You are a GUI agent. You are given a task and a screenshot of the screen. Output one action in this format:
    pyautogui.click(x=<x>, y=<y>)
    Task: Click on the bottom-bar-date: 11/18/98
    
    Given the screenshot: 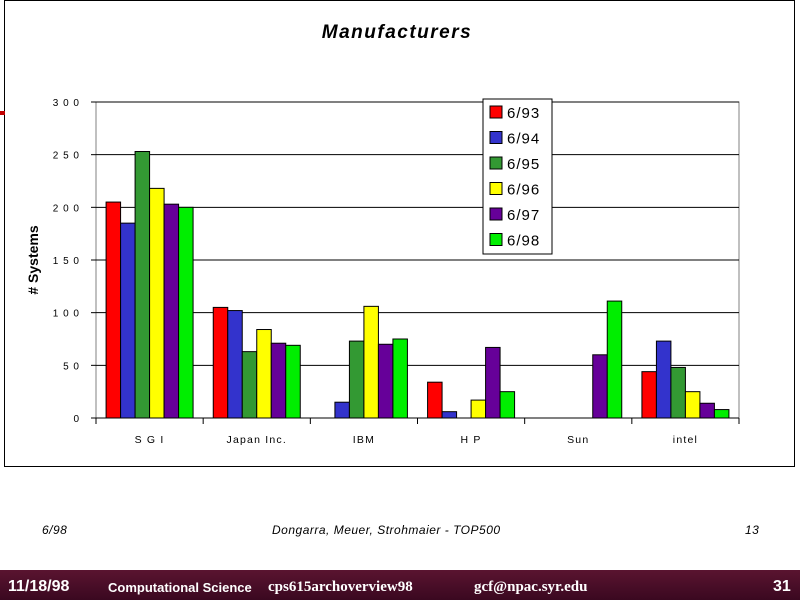 What is the action you would take?
    pyautogui.click(x=39, y=586)
    